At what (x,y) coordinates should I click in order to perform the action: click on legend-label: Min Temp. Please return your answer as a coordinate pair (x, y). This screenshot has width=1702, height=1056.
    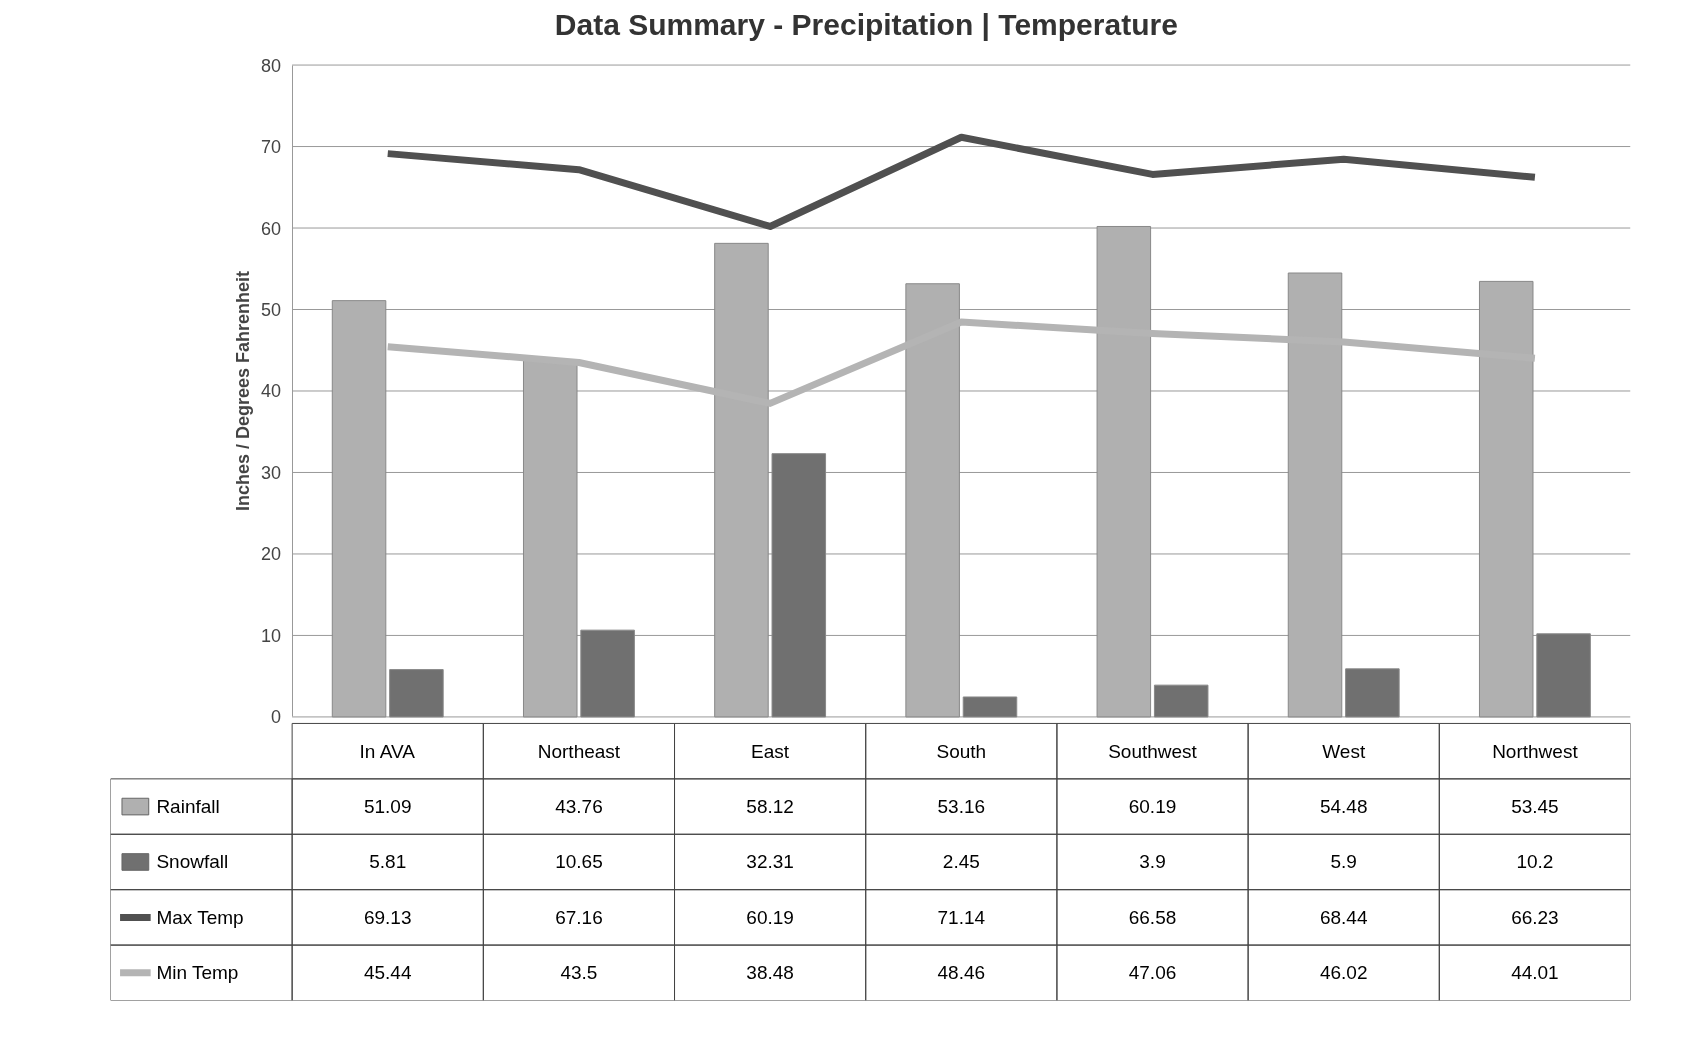
    Looking at the image, I should click on (197, 973).